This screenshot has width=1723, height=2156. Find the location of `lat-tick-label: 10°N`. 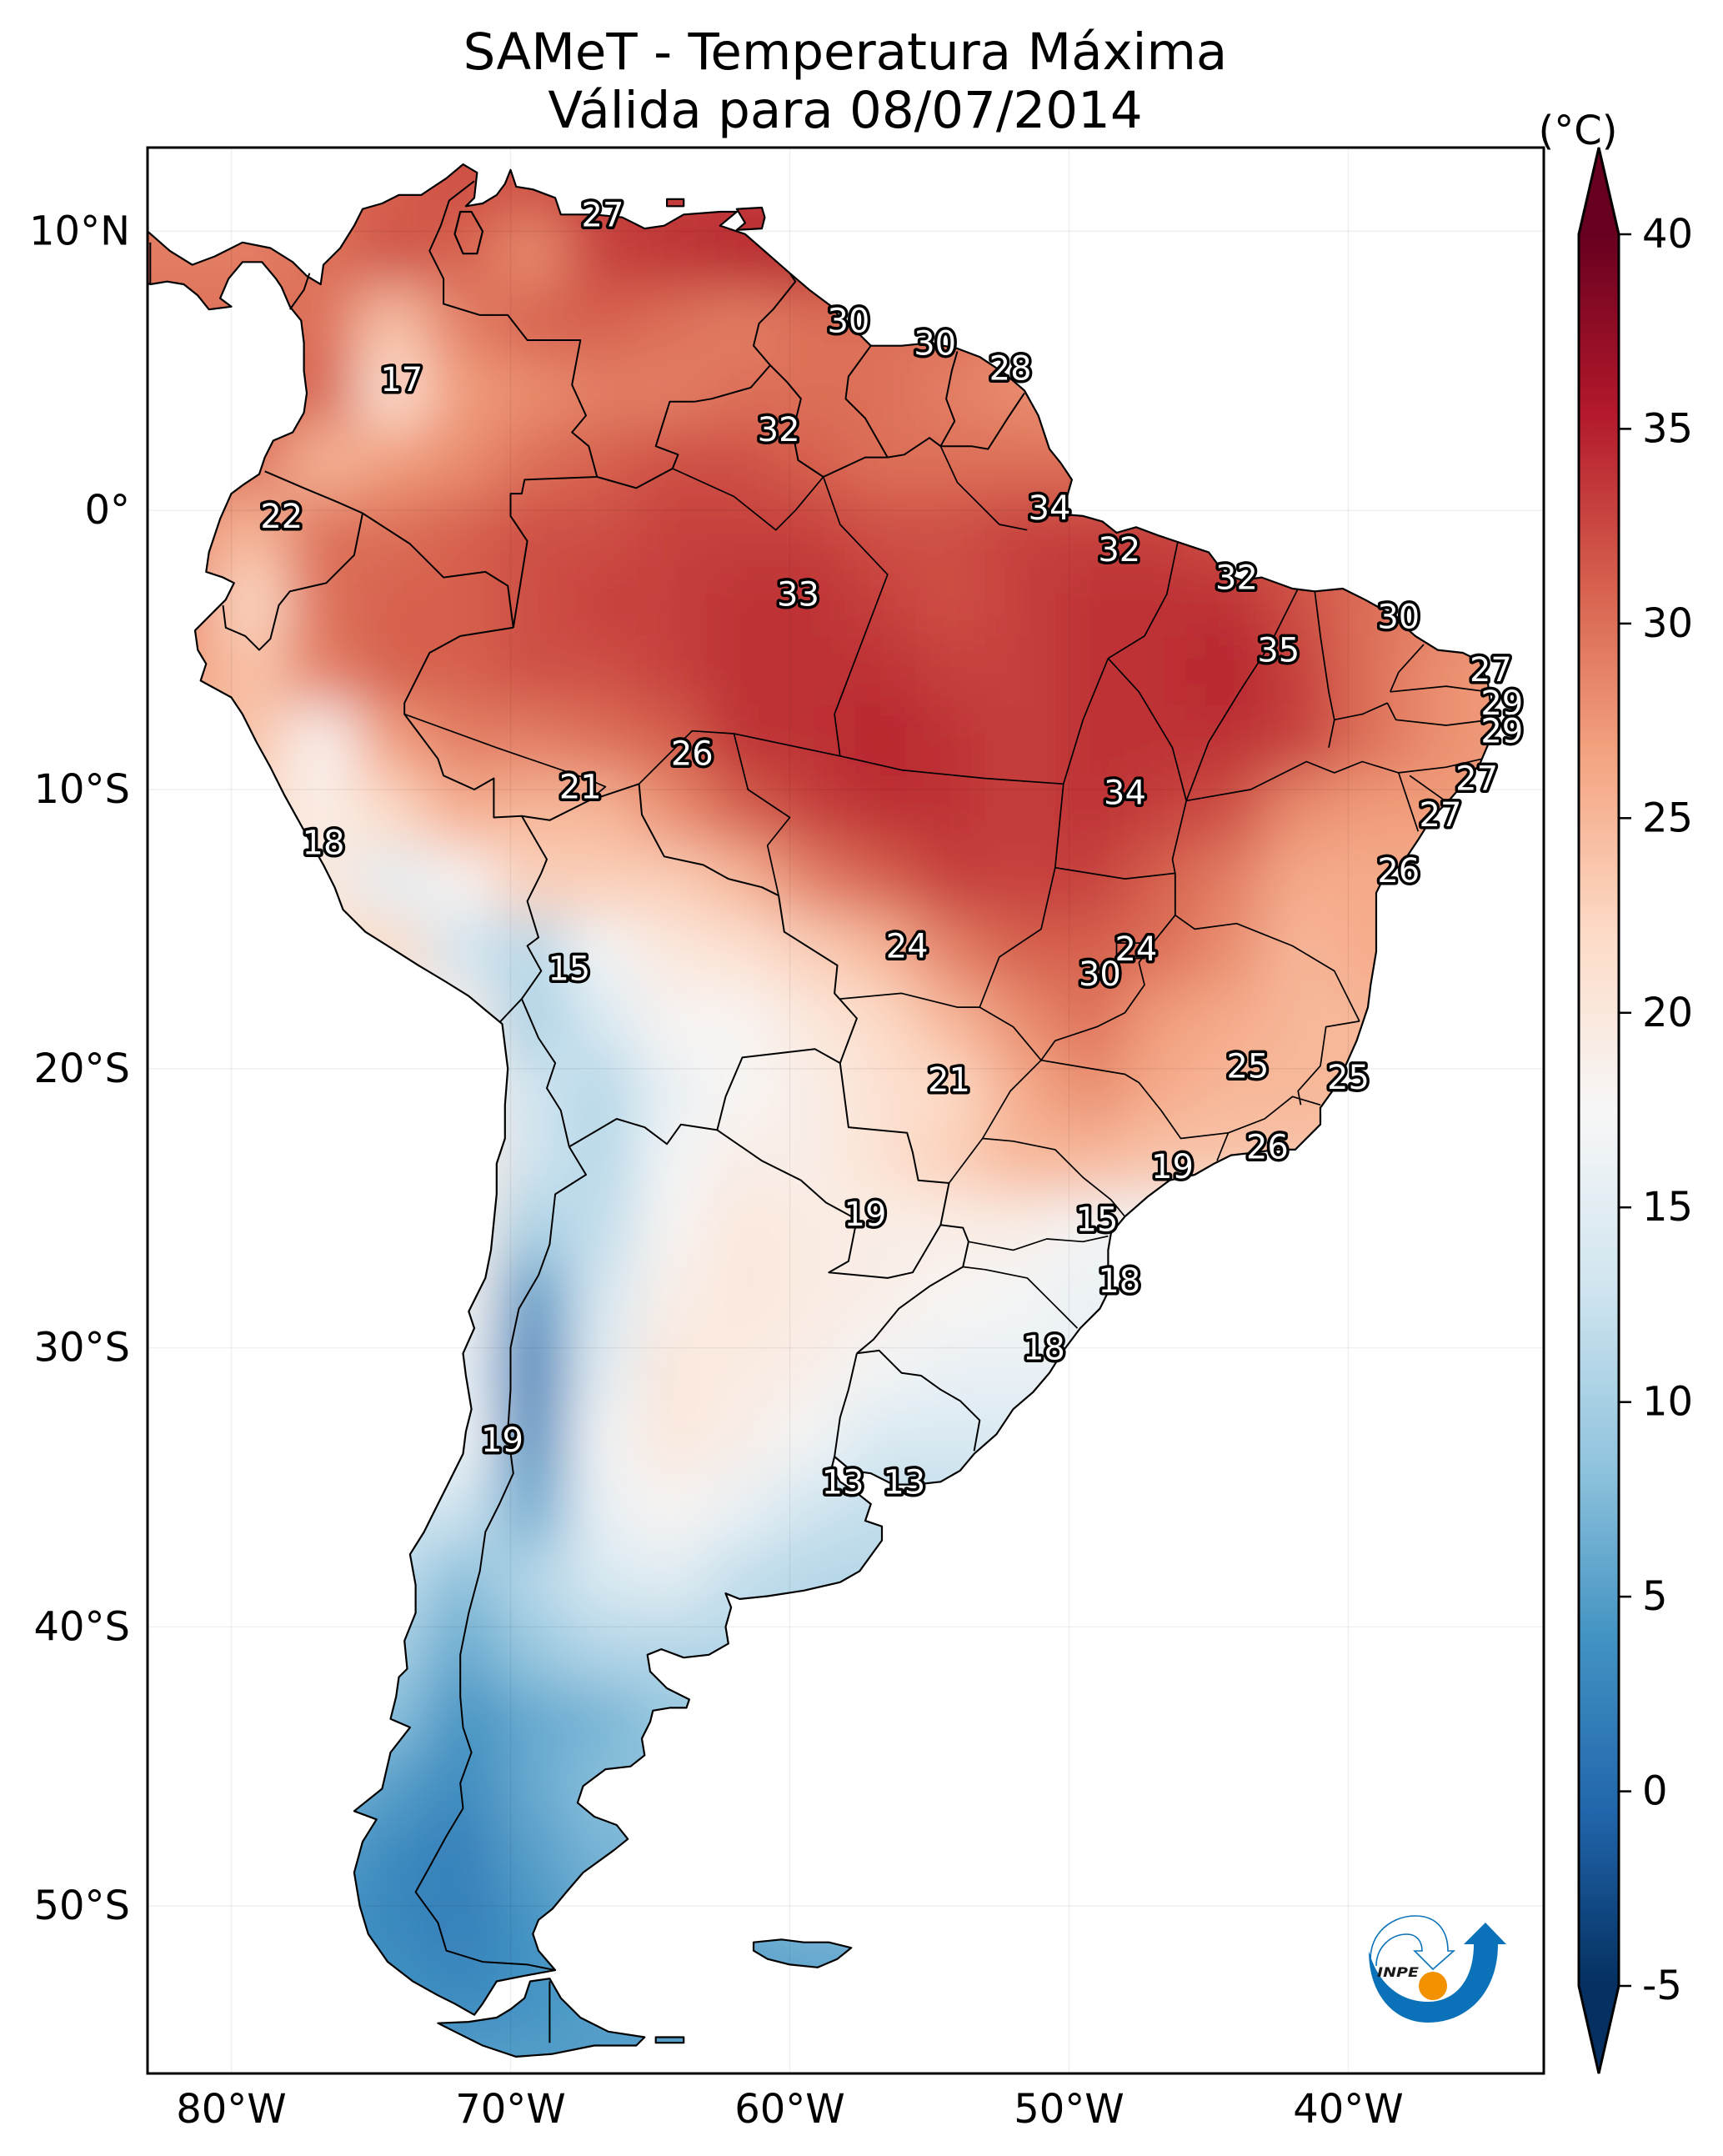

lat-tick-label: 10°N is located at coordinates (80, 231).